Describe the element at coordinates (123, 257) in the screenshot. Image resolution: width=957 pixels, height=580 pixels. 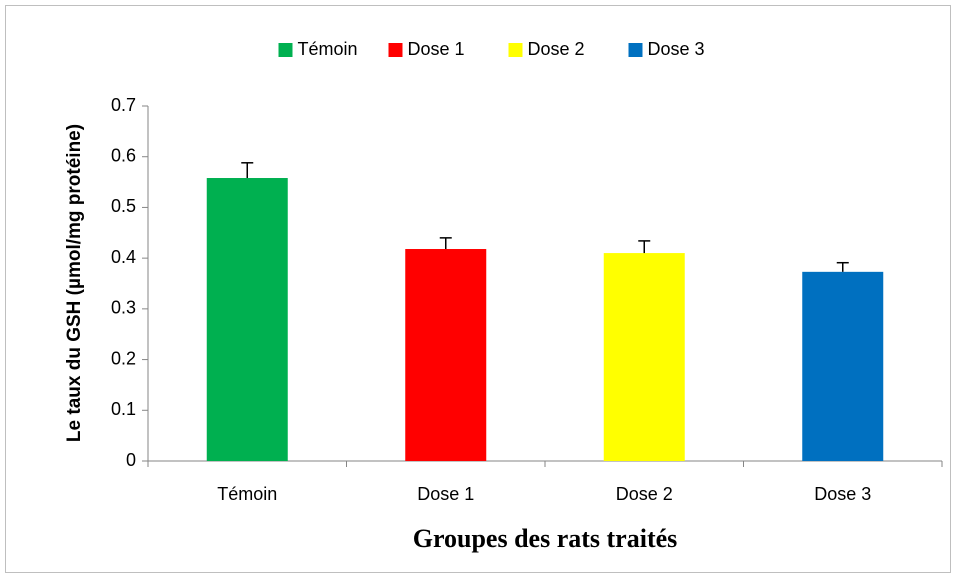
I see `y-tick-label: 0.4` at that location.